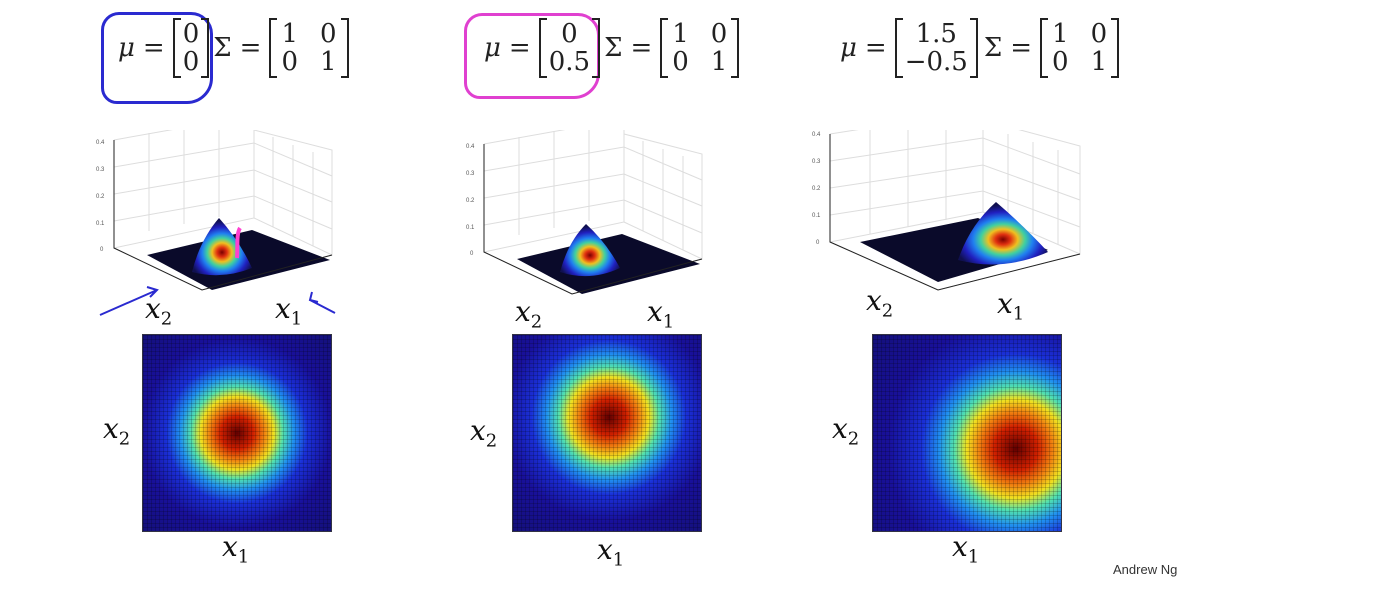 The image size is (1376, 593). I want to click on mu-vector: 0 0.5, so click(569, 48).